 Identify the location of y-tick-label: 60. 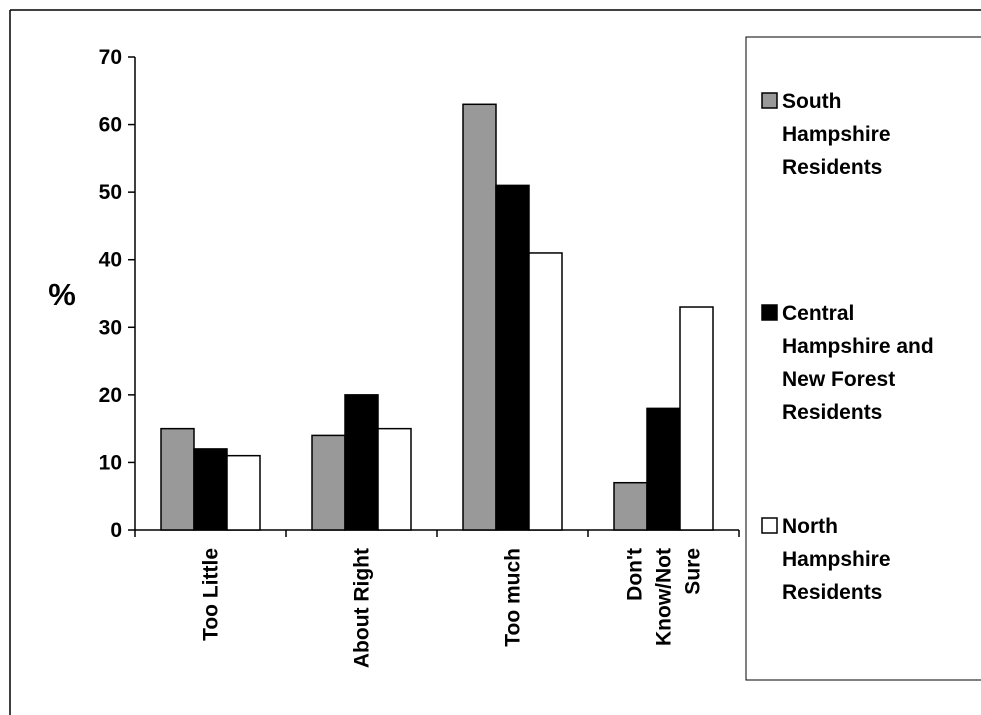
(110, 125).